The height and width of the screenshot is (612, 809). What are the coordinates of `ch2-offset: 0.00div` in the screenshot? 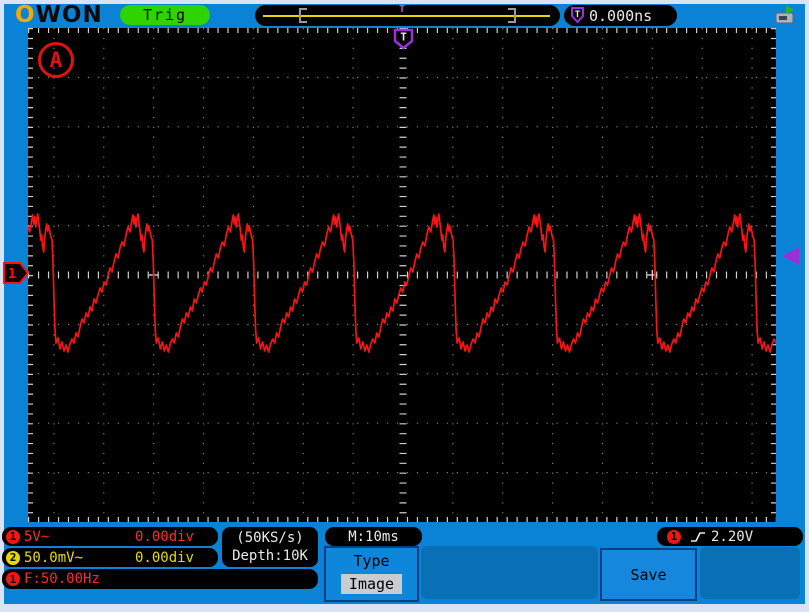 It's located at (164, 557).